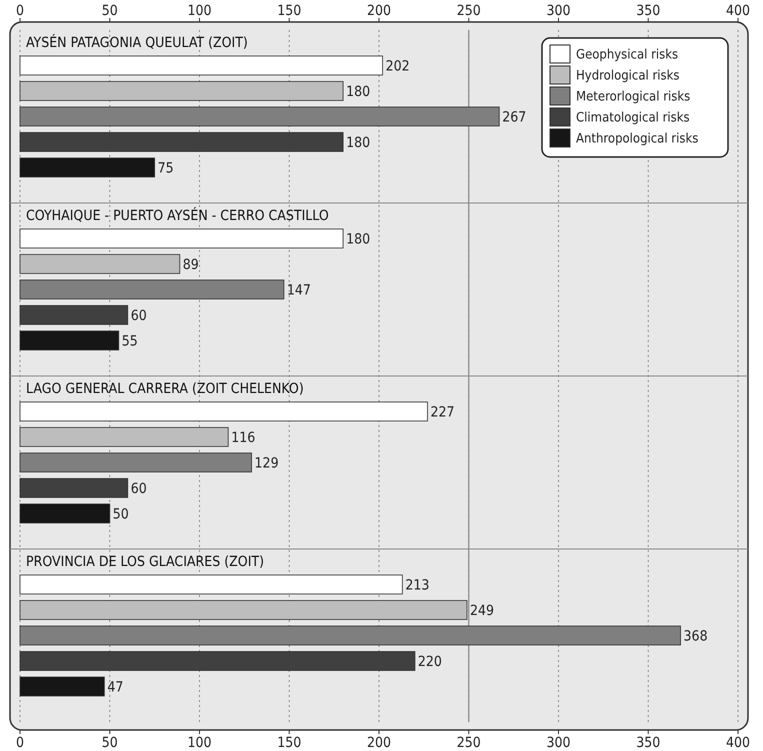 The width and height of the screenshot is (763, 751). What do you see at coordinates (738, 742) in the screenshot?
I see `x2-tick-label: 400` at bounding box center [738, 742].